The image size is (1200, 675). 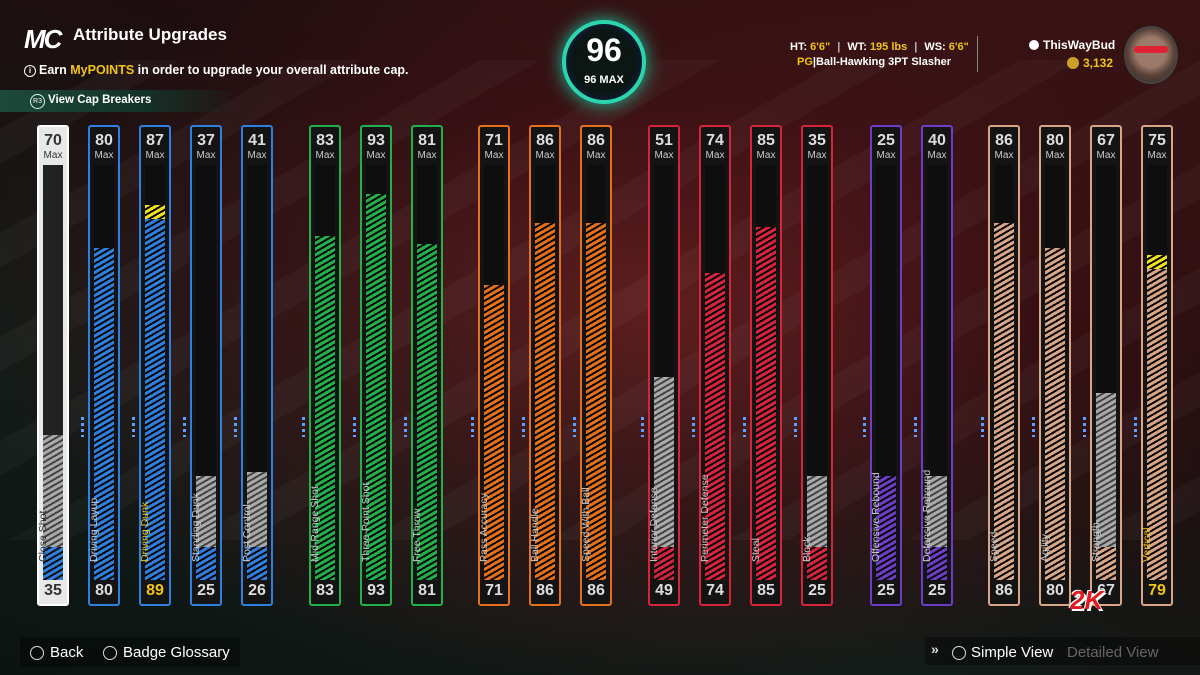 I want to click on attribute-bar-vertical: 75 Max Vertical 79, so click(x=1153, y=365).